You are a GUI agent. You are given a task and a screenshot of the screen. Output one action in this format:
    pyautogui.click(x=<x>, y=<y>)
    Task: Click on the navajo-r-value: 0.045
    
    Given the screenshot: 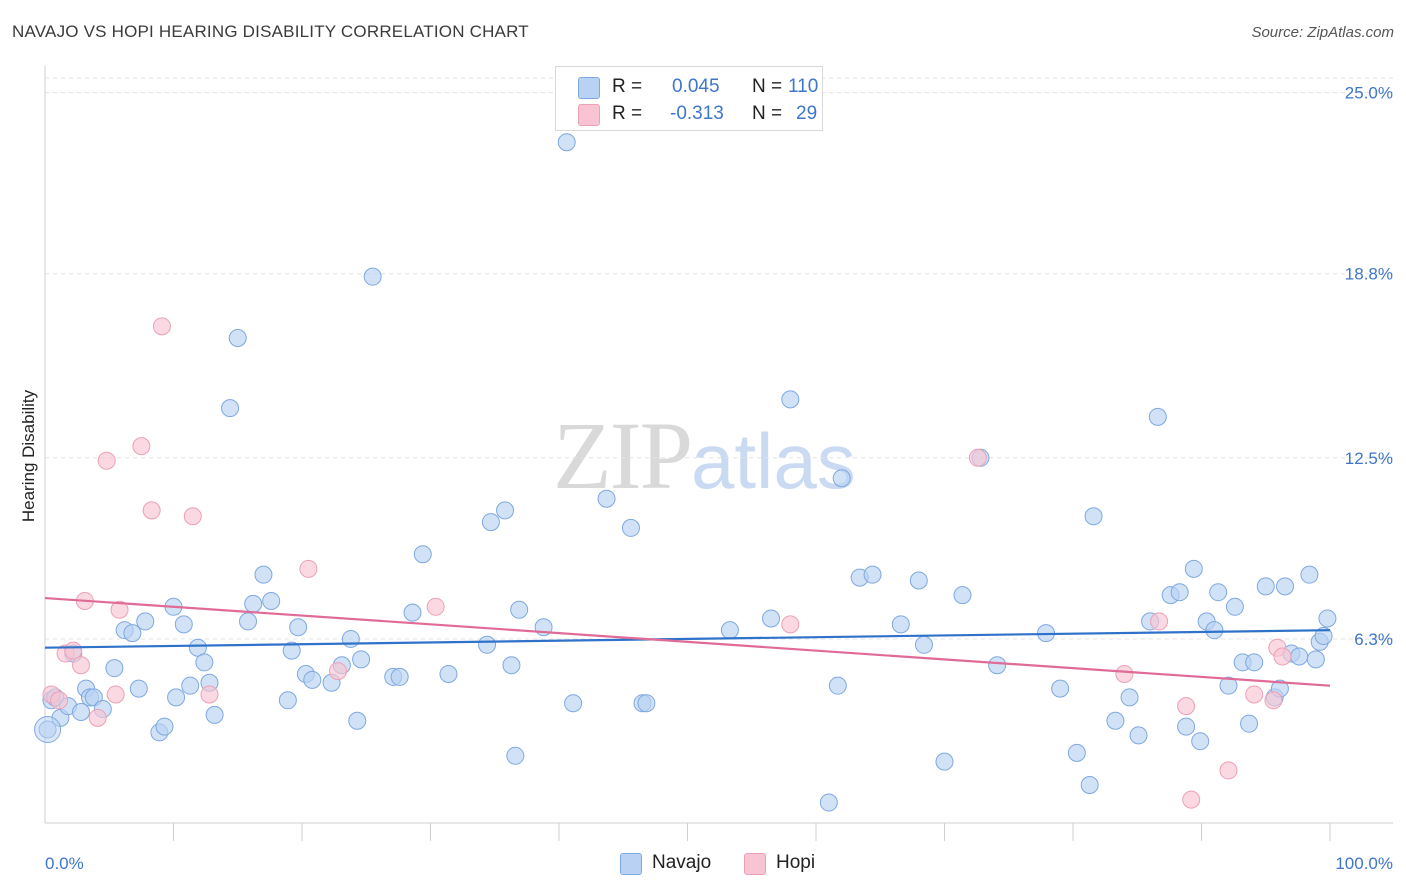 What is the action you would take?
    pyautogui.click(x=696, y=86)
    